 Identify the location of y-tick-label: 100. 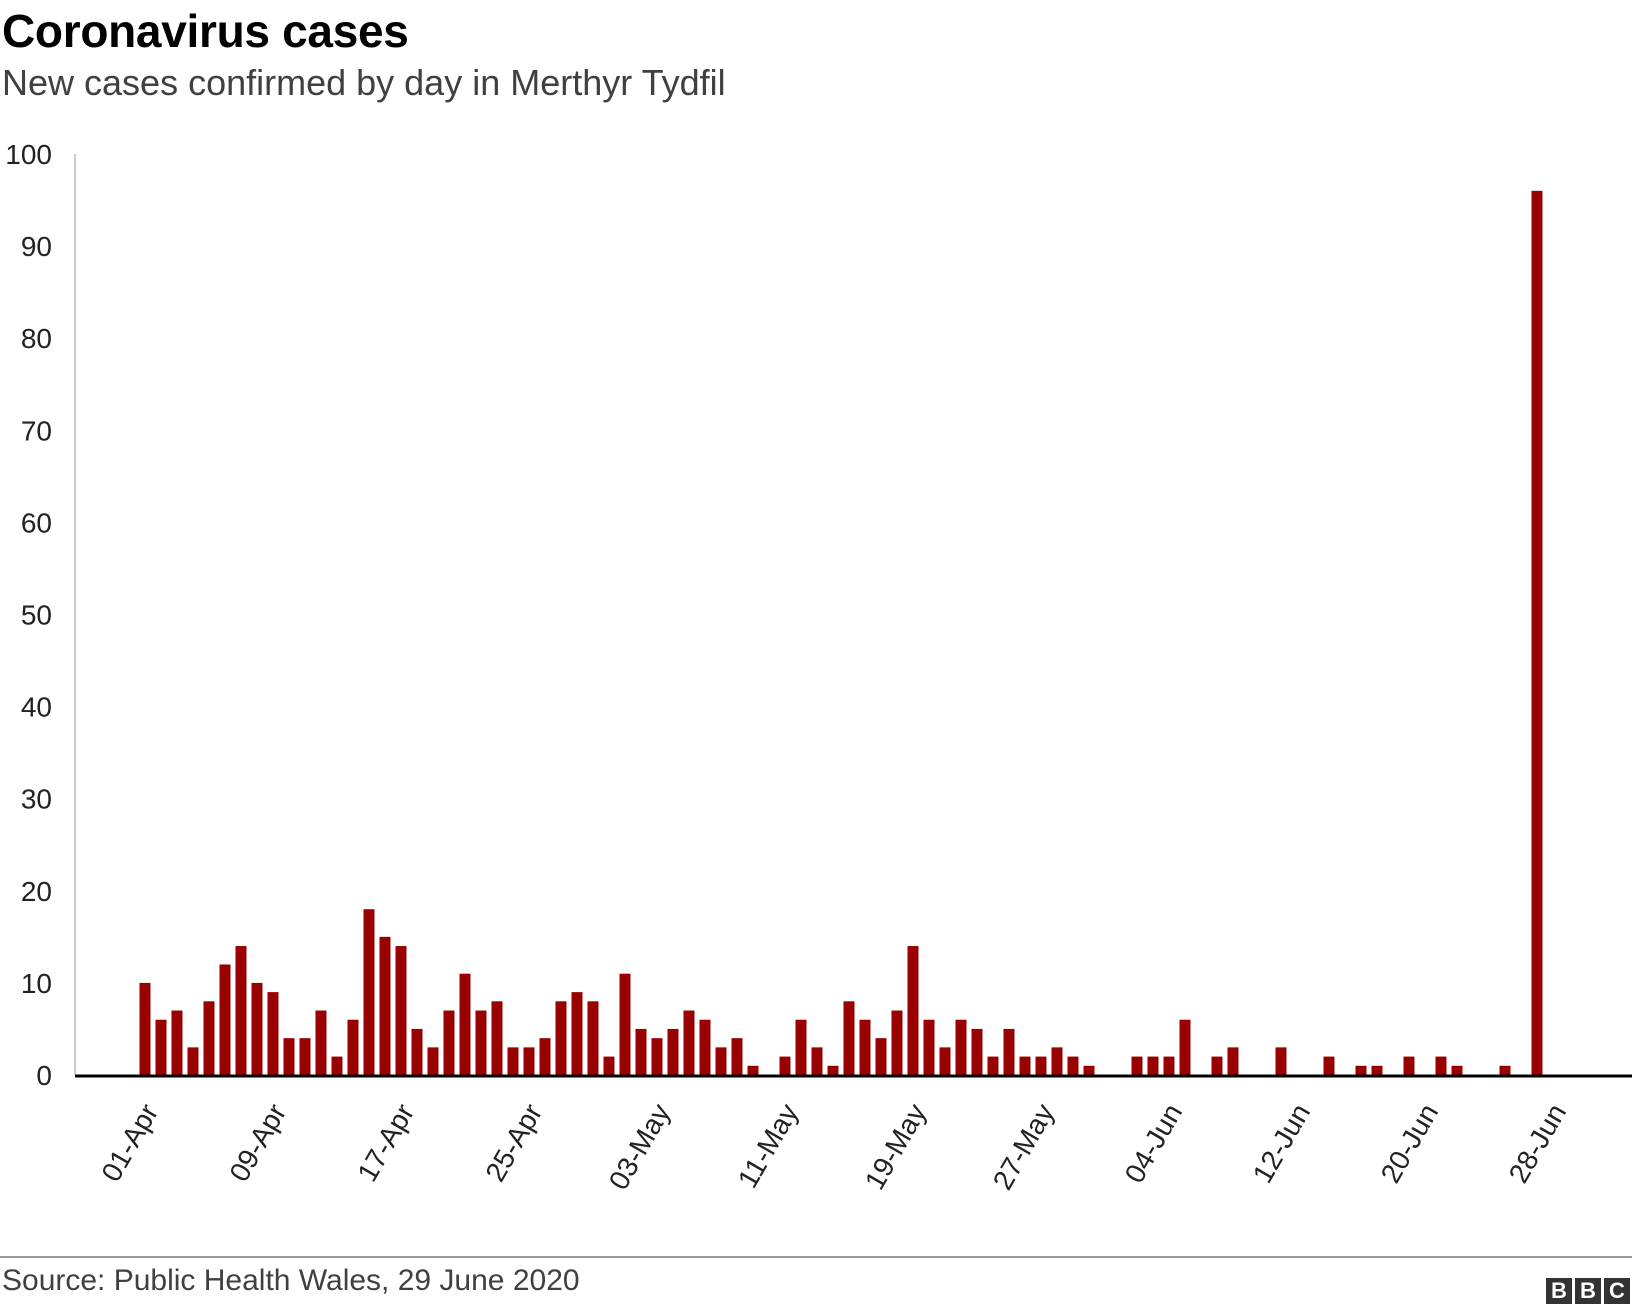
(28, 154).